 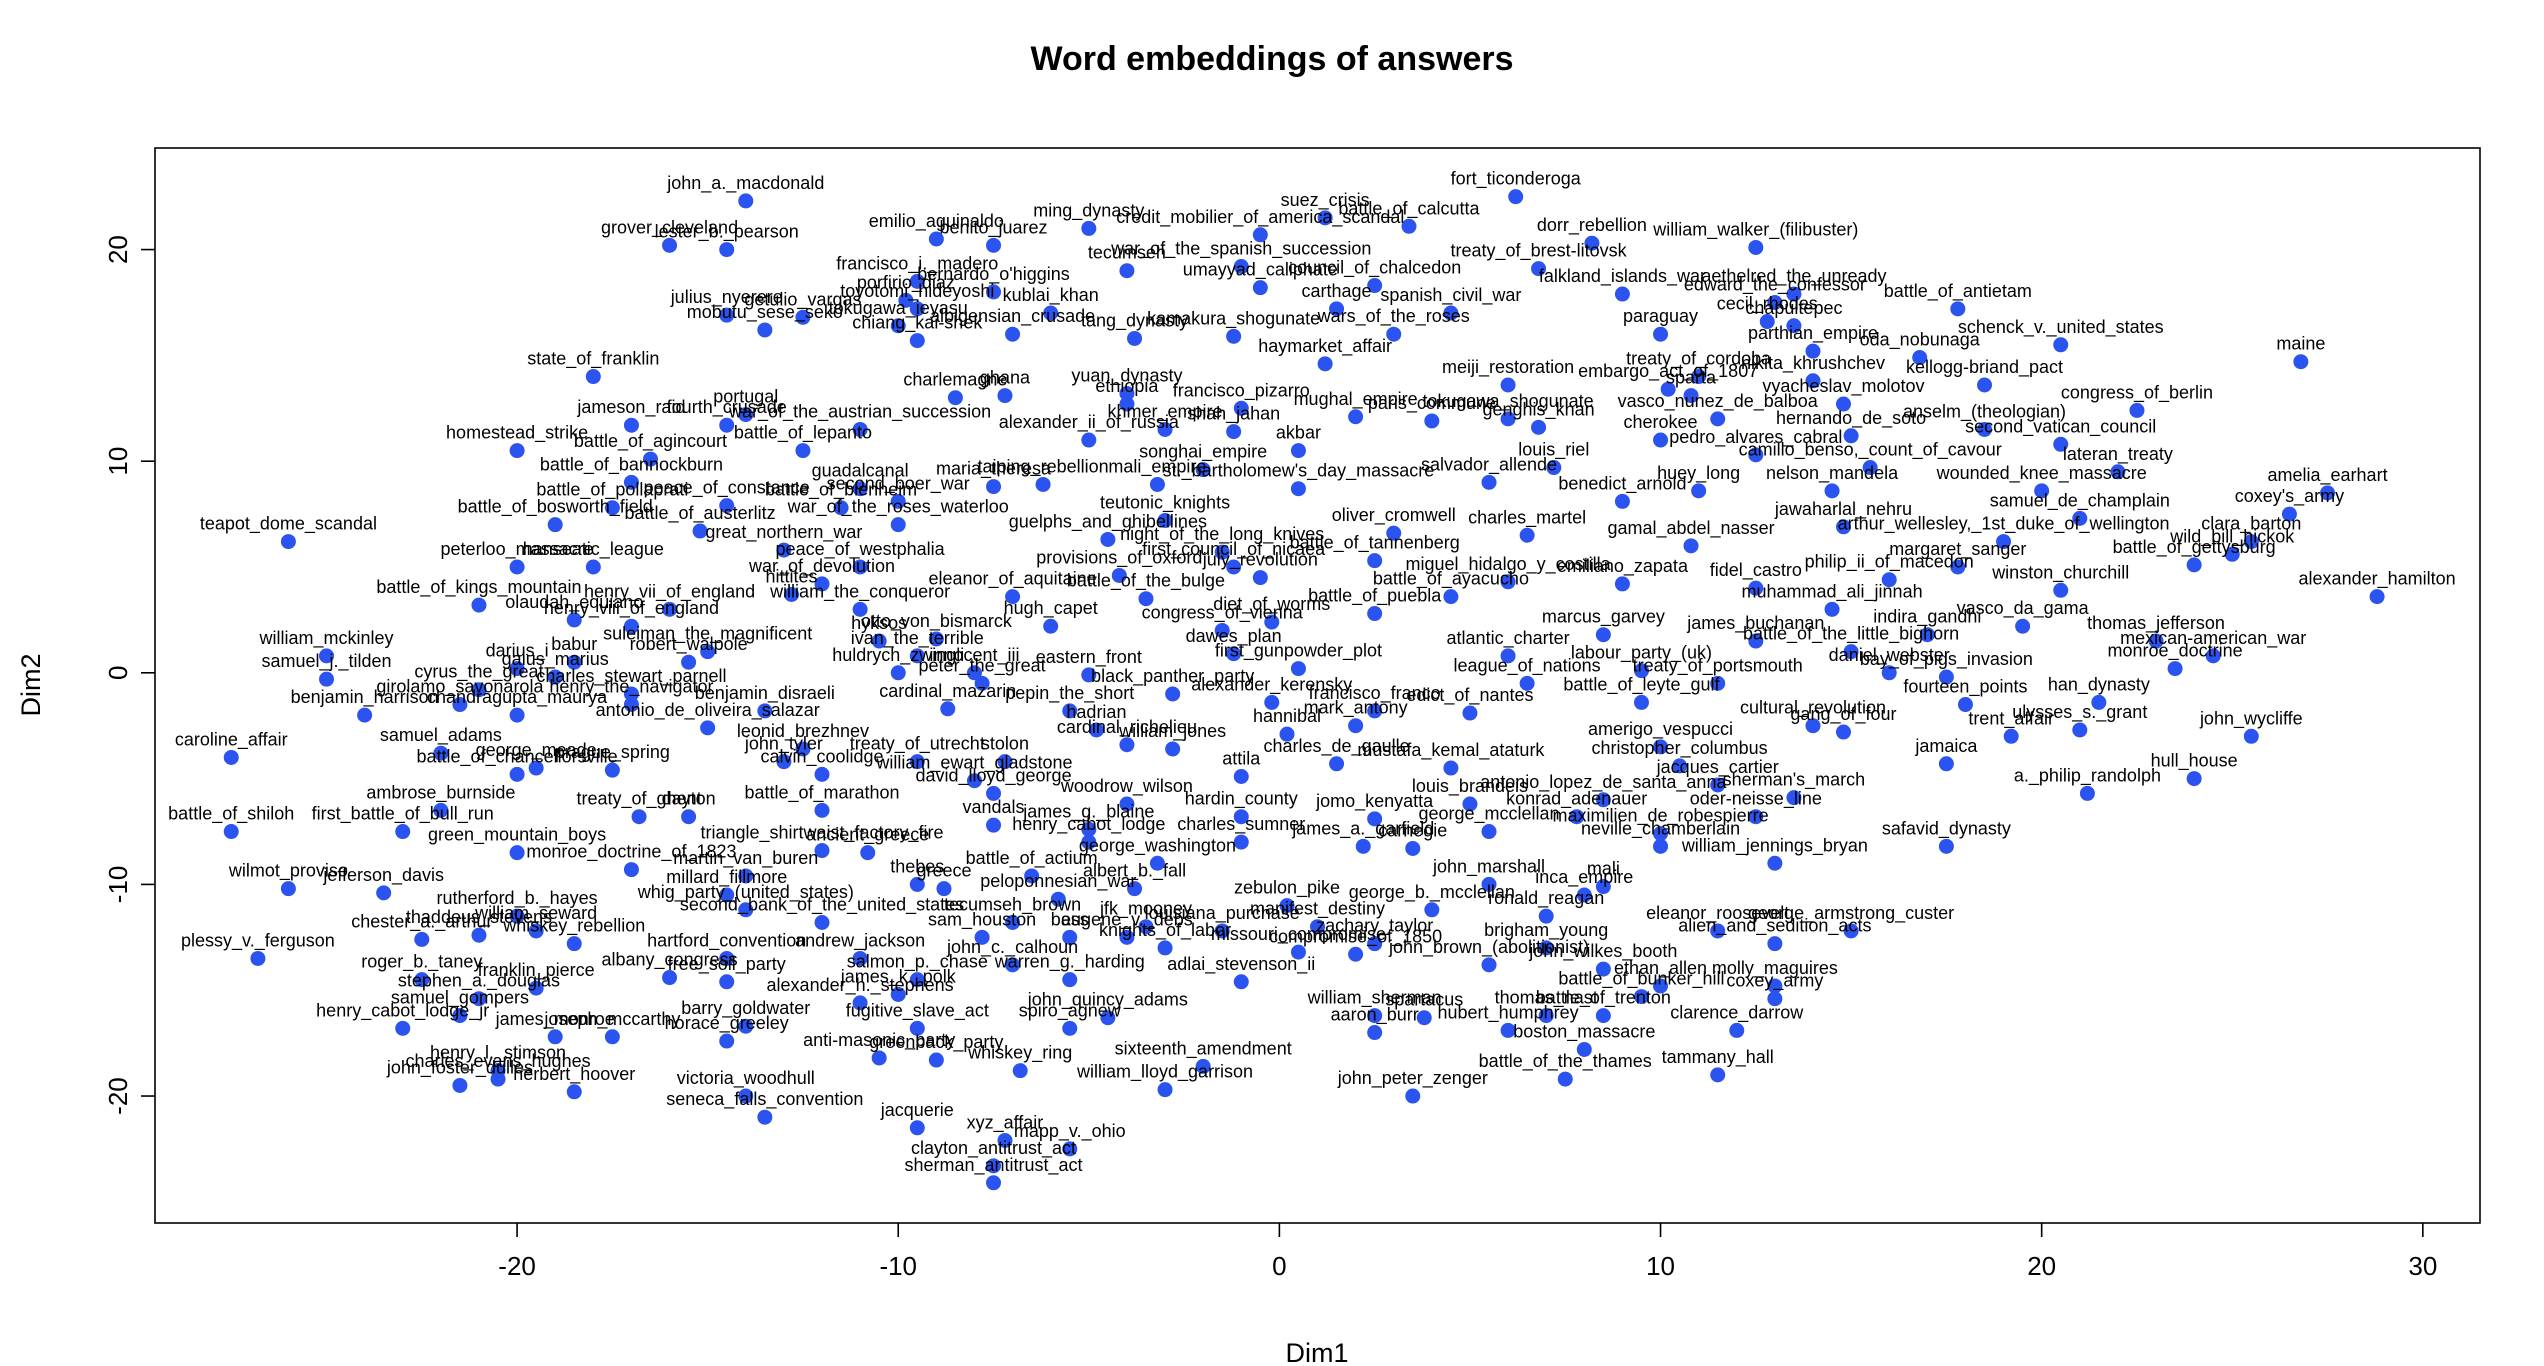 What do you see at coordinates (1508, 367) in the screenshot?
I see `point-label: meiji_restoration` at bounding box center [1508, 367].